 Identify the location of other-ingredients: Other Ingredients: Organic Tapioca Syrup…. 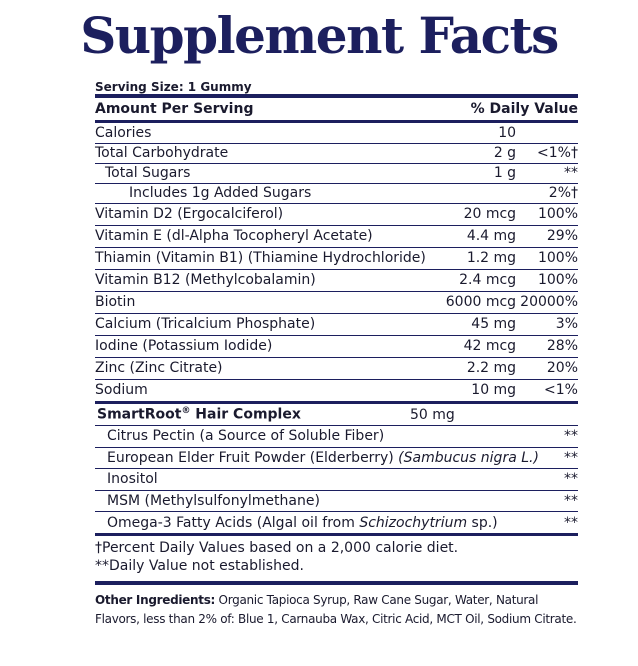
(336, 607).